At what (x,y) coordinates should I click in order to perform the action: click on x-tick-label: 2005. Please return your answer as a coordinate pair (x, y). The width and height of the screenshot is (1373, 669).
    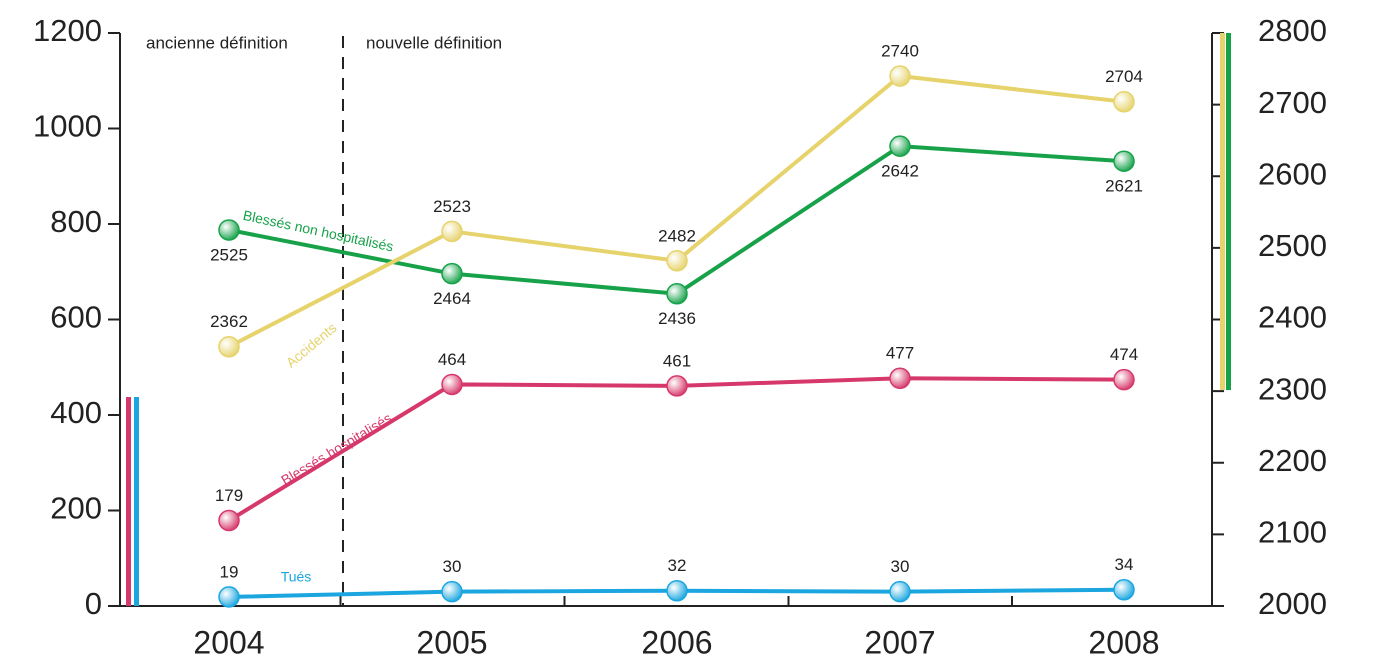
    Looking at the image, I should click on (451, 642).